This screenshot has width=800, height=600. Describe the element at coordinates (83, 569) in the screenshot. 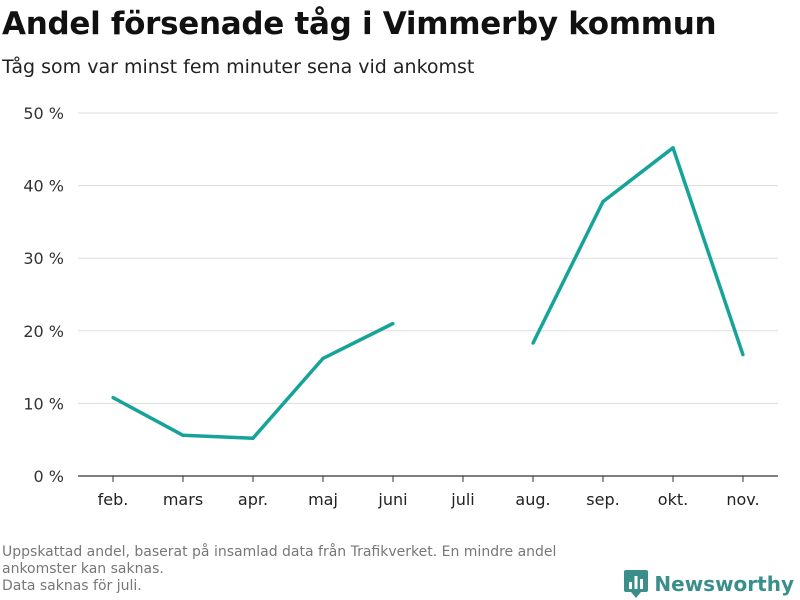

I see `footnote-line-2: ankomster kan saknas.` at that location.